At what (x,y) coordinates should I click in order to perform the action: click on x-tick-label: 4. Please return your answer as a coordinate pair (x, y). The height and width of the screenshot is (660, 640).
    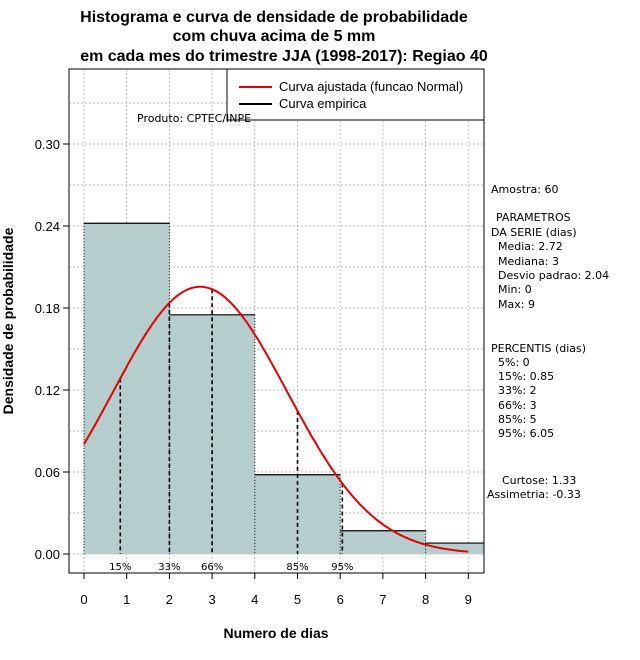
    Looking at the image, I should click on (254, 599).